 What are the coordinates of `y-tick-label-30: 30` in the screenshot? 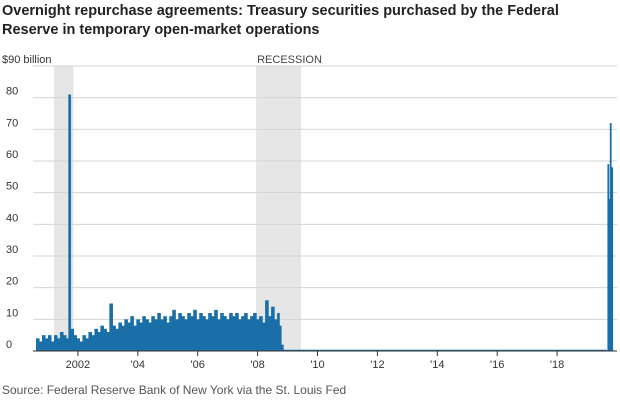 It's located at (12, 250).